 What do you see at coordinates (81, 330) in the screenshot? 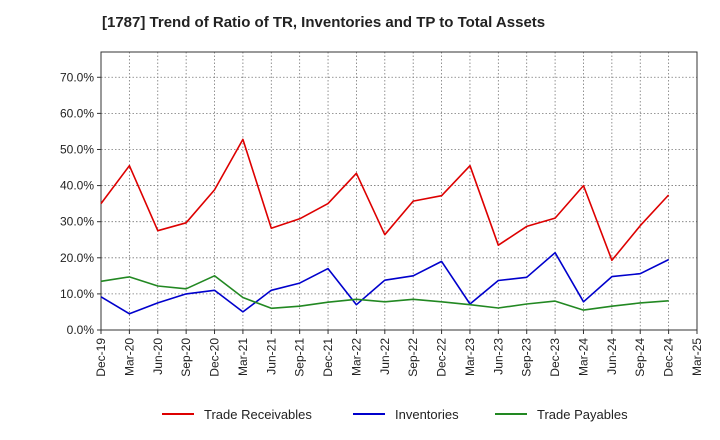
I see `y-tick-label: 0.0%` at bounding box center [81, 330].